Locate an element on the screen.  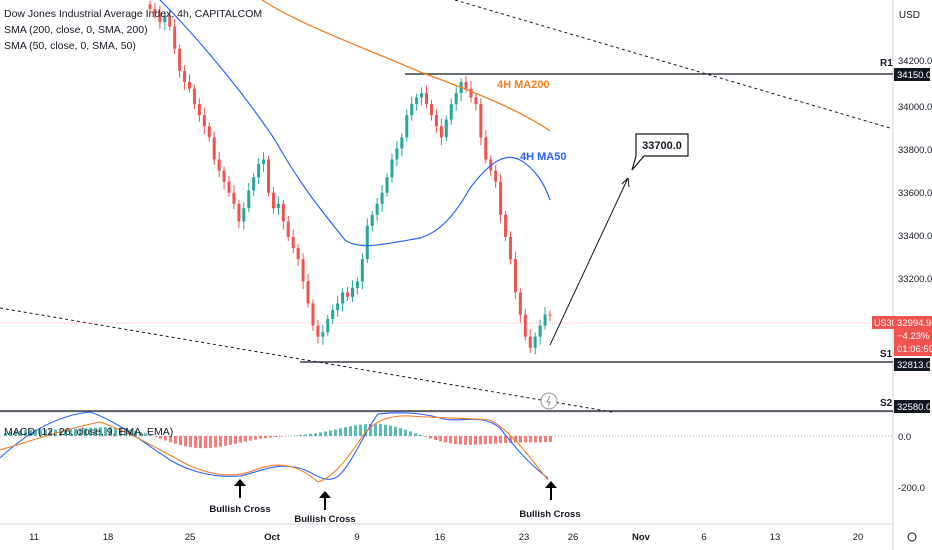
bolt-icon is located at coordinates (548, 401).